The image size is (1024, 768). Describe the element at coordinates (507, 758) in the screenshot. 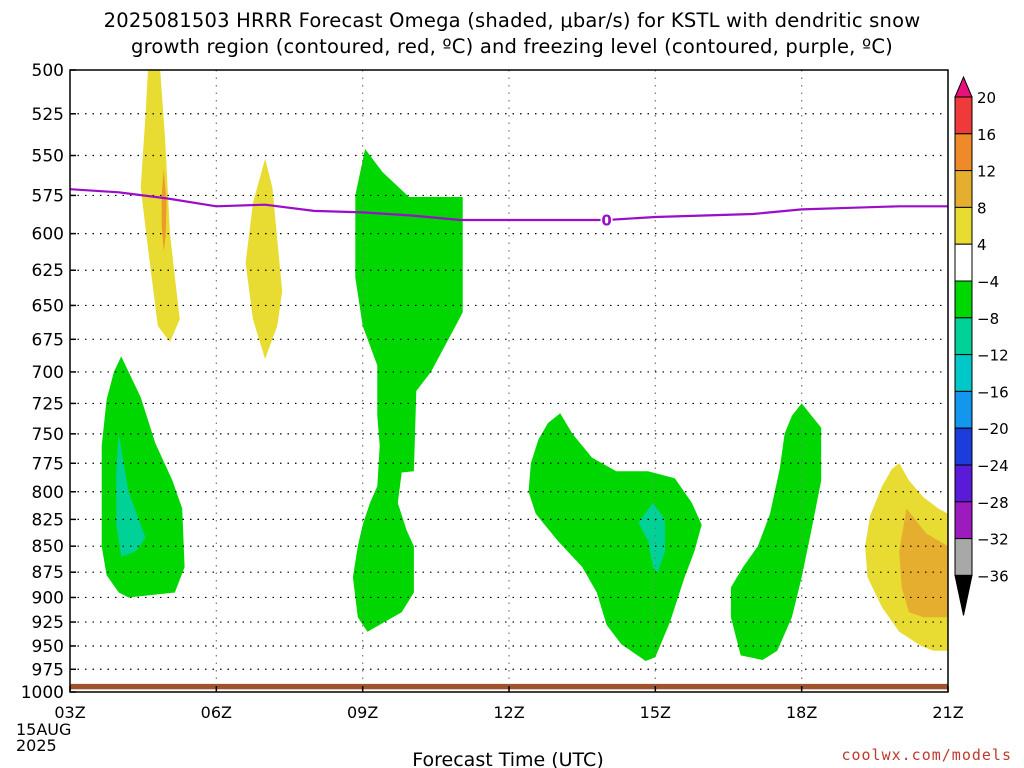

I see `x-axis-title: Forecast Time (UTC)` at that location.